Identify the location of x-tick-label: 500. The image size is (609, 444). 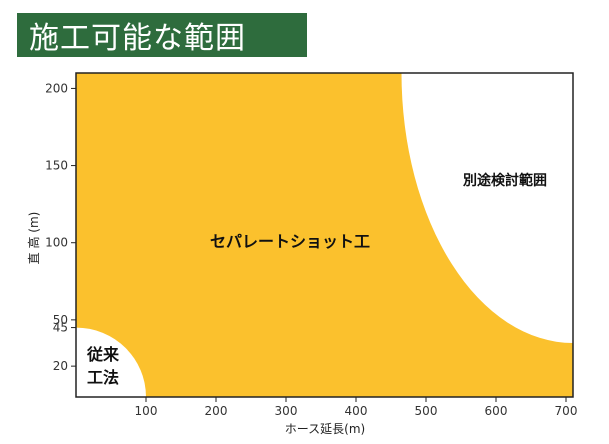
(426, 411).